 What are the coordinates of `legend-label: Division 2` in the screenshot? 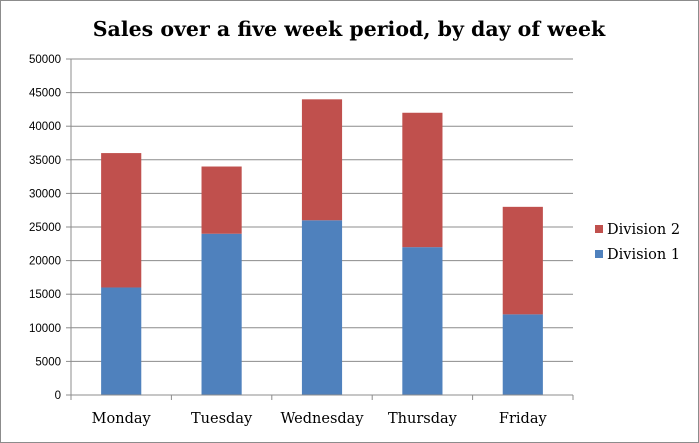 It's located at (643, 230).